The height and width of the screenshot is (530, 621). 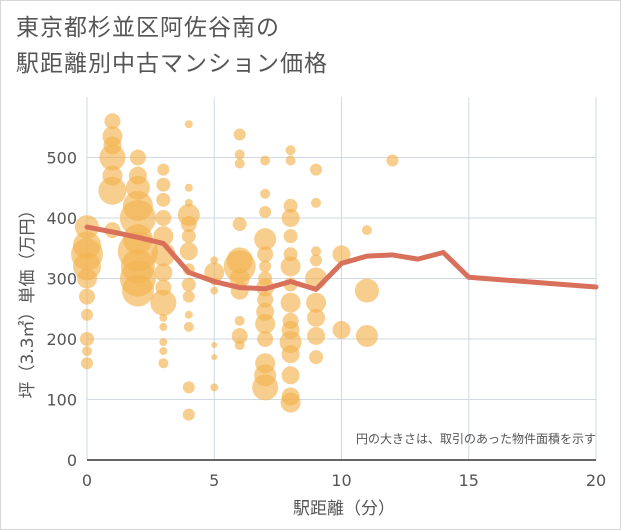 I want to click on trend-line-group, so click(x=341, y=258).